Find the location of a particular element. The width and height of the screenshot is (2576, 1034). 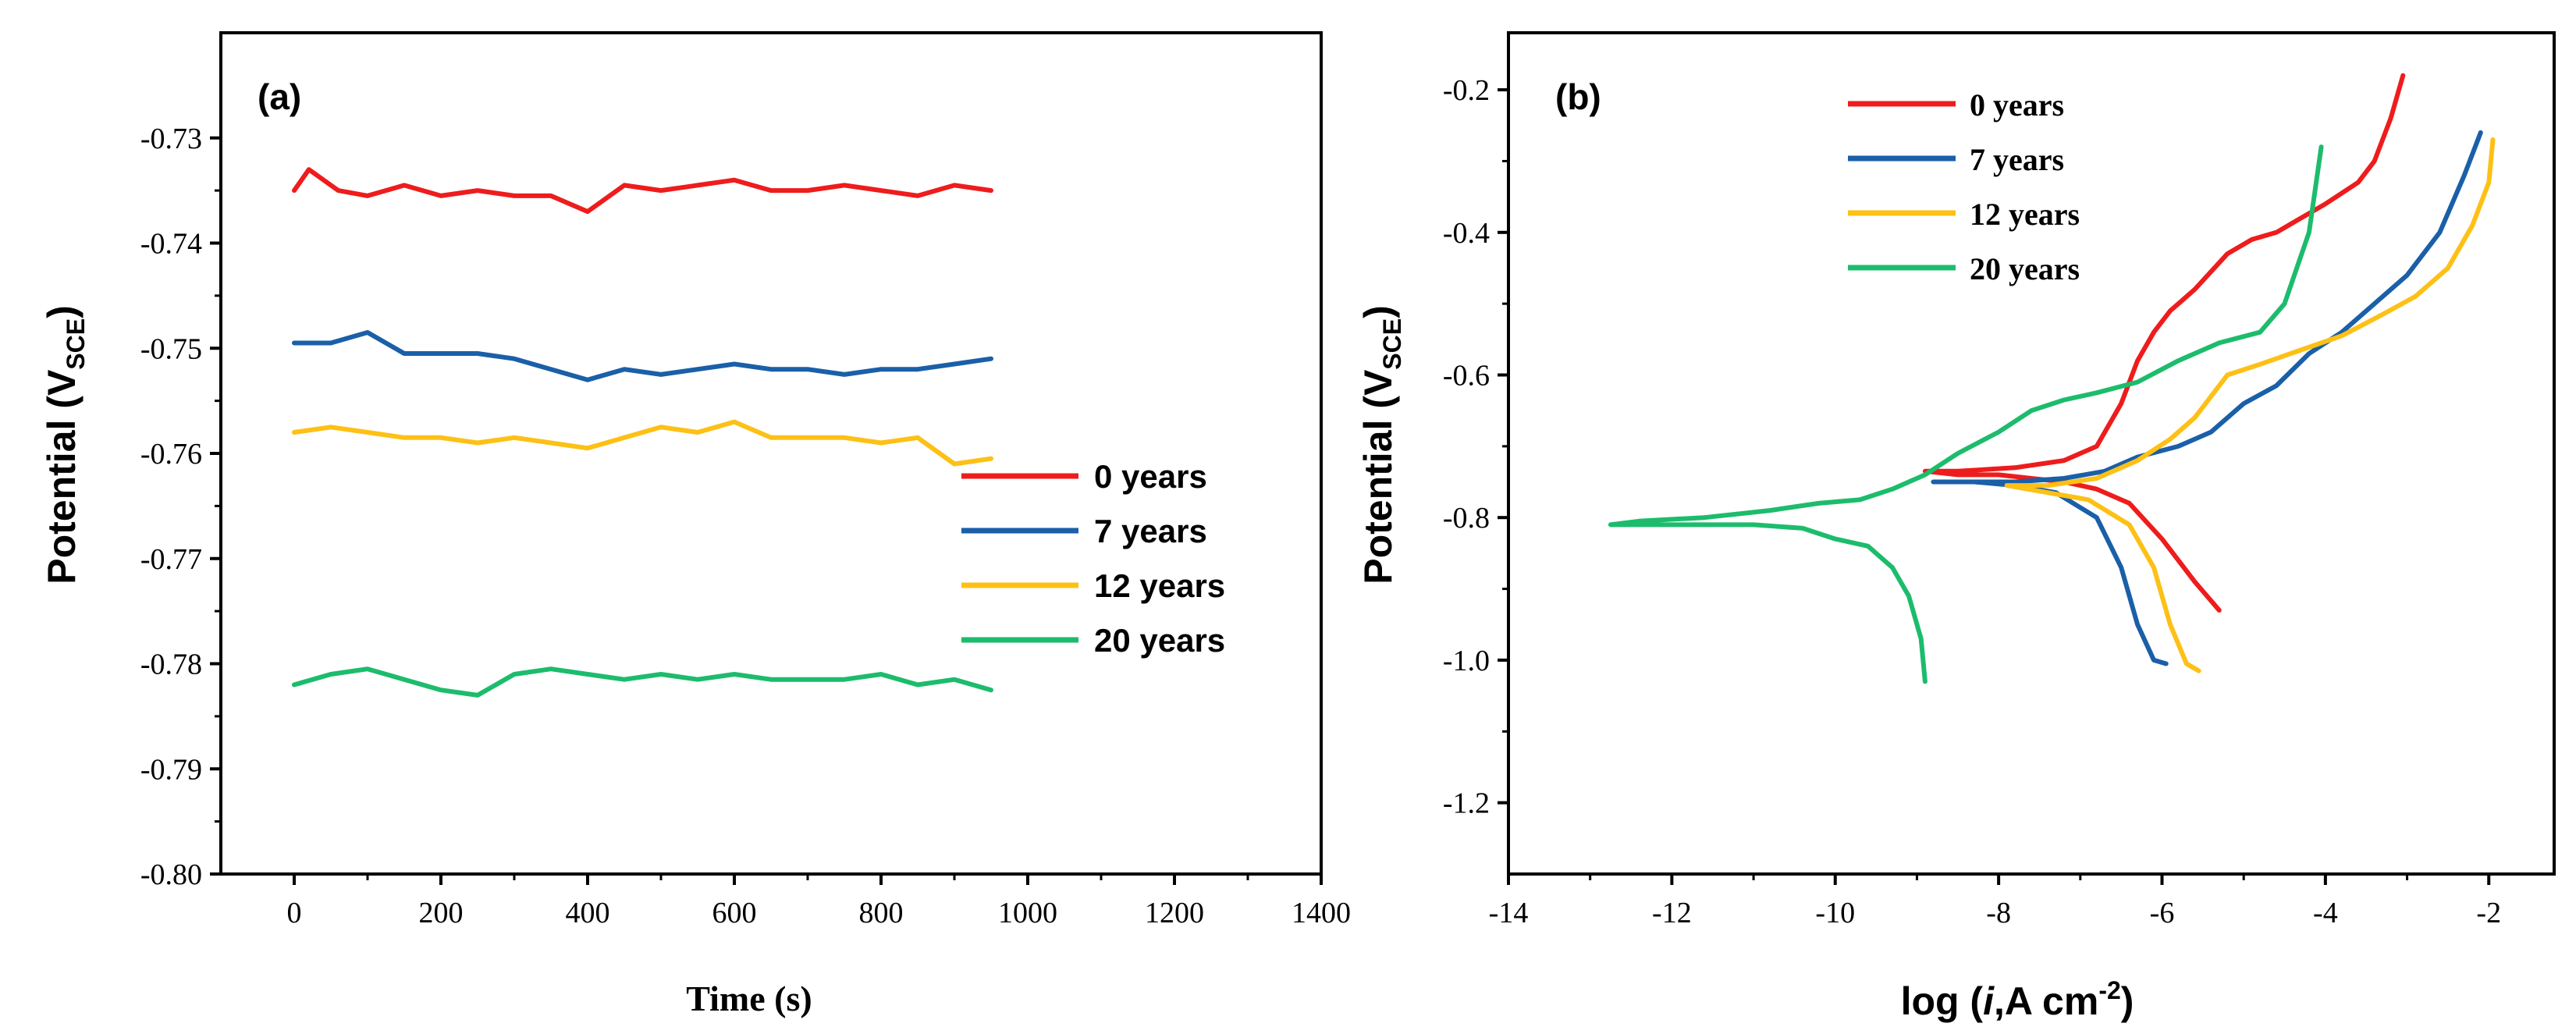

panel-a-x-tick-label: 1400 is located at coordinates (1322, 913).